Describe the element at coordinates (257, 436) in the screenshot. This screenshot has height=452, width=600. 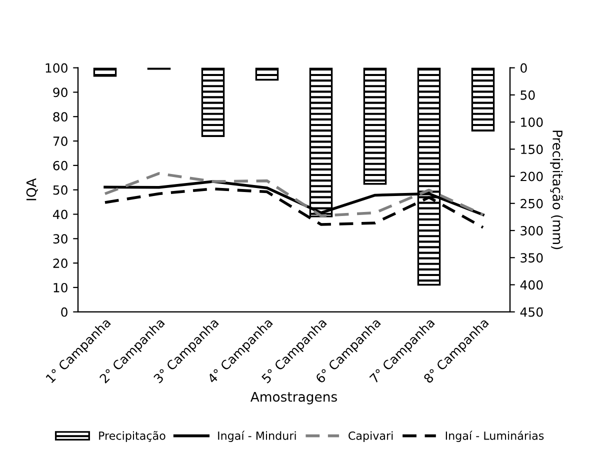
I see `legend-label: Ingaí - Minduri` at that location.